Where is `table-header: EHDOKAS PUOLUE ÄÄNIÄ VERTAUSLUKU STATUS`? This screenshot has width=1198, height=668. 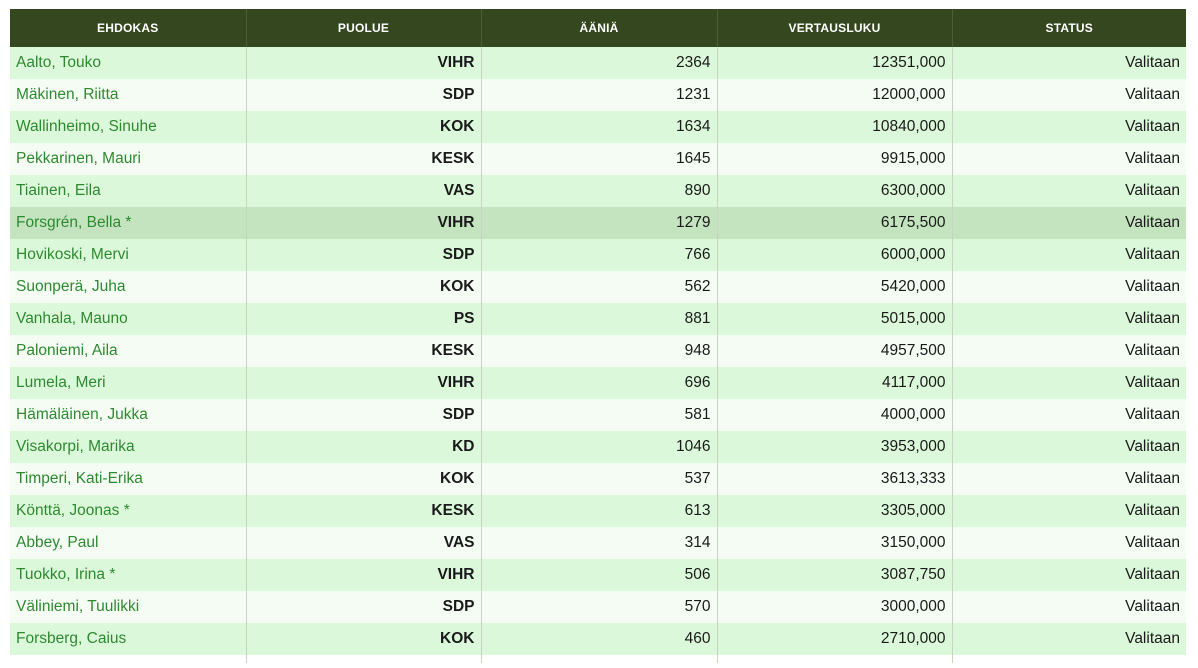 table-header: EHDOKAS PUOLUE ÄÄNIÄ VERTAUSLUKU STATUS is located at coordinates (598, 28).